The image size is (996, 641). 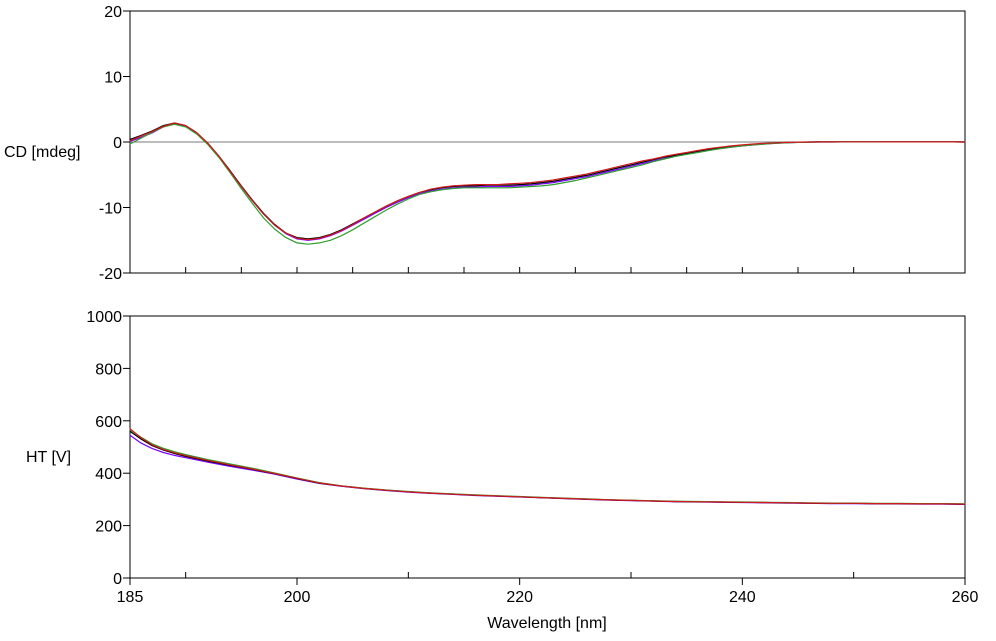 What do you see at coordinates (965, 597) in the screenshot?
I see `ht-x-tick-label: 260` at bounding box center [965, 597].